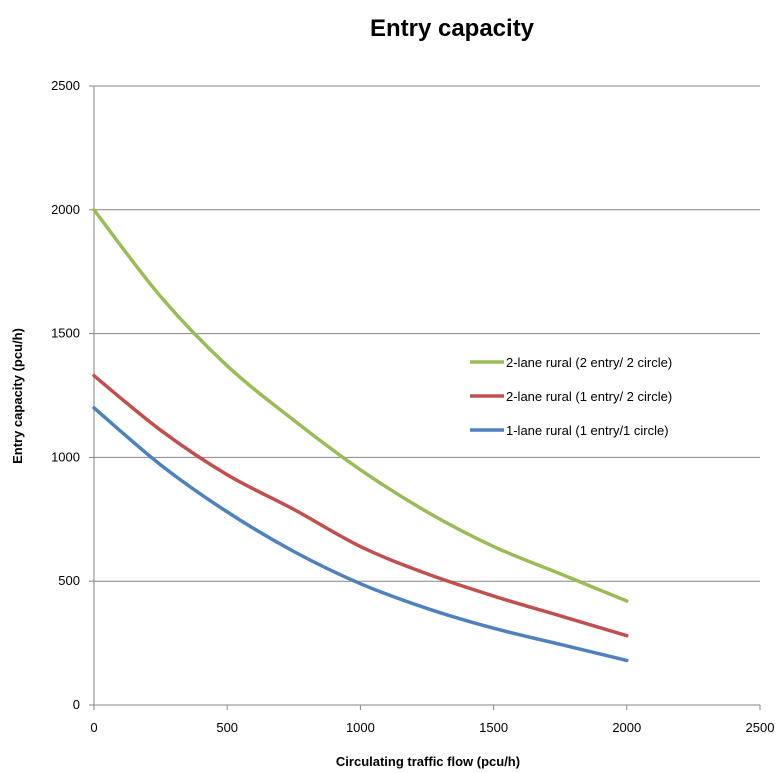  Describe the element at coordinates (626, 727) in the screenshot. I see `x-tick-label: 2000` at that location.